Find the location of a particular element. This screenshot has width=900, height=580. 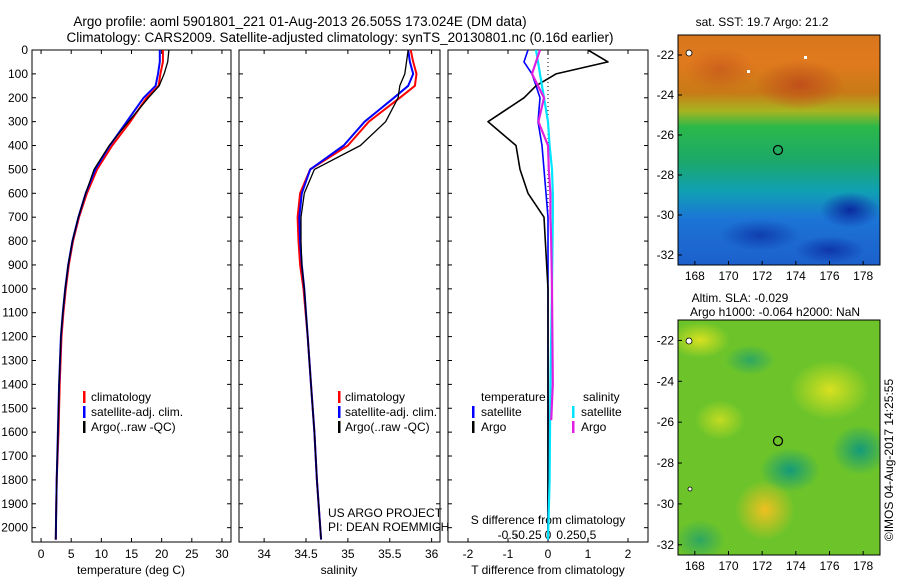

sla-map-frame is located at coordinates (779, 437).